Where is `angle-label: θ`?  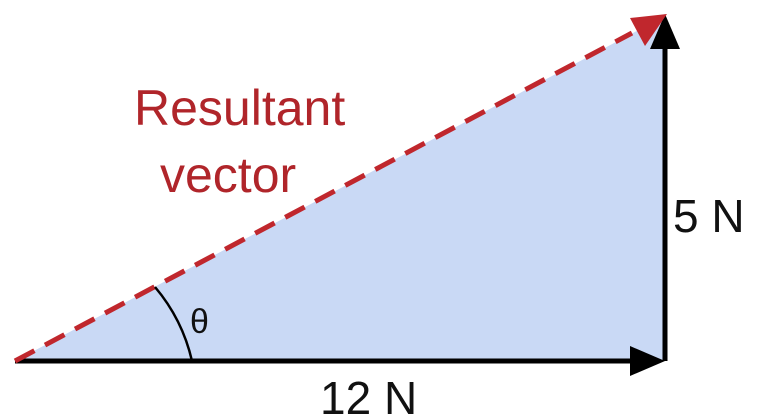
angle-label: θ is located at coordinates (199, 322).